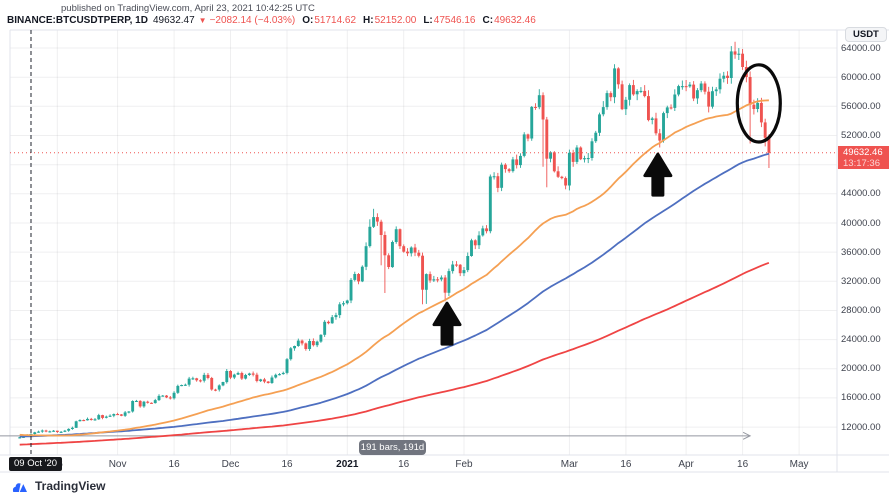  Describe the element at coordinates (863, 152) in the screenshot. I see `last-price-value: 49632.46` at that location.